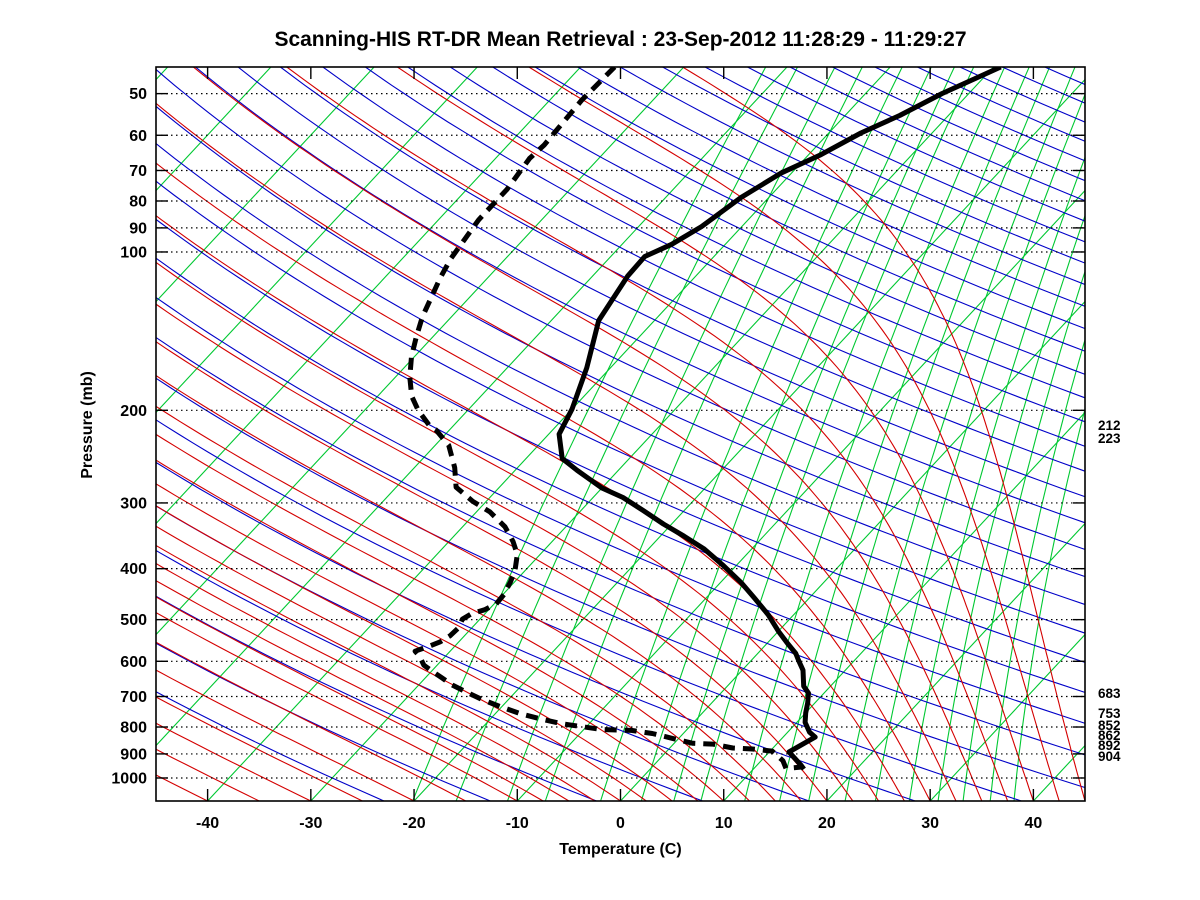 This screenshot has height=900, width=1200. What do you see at coordinates (620, 823) in the screenshot?
I see `x-tick-label: 0` at bounding box center [620, 823].